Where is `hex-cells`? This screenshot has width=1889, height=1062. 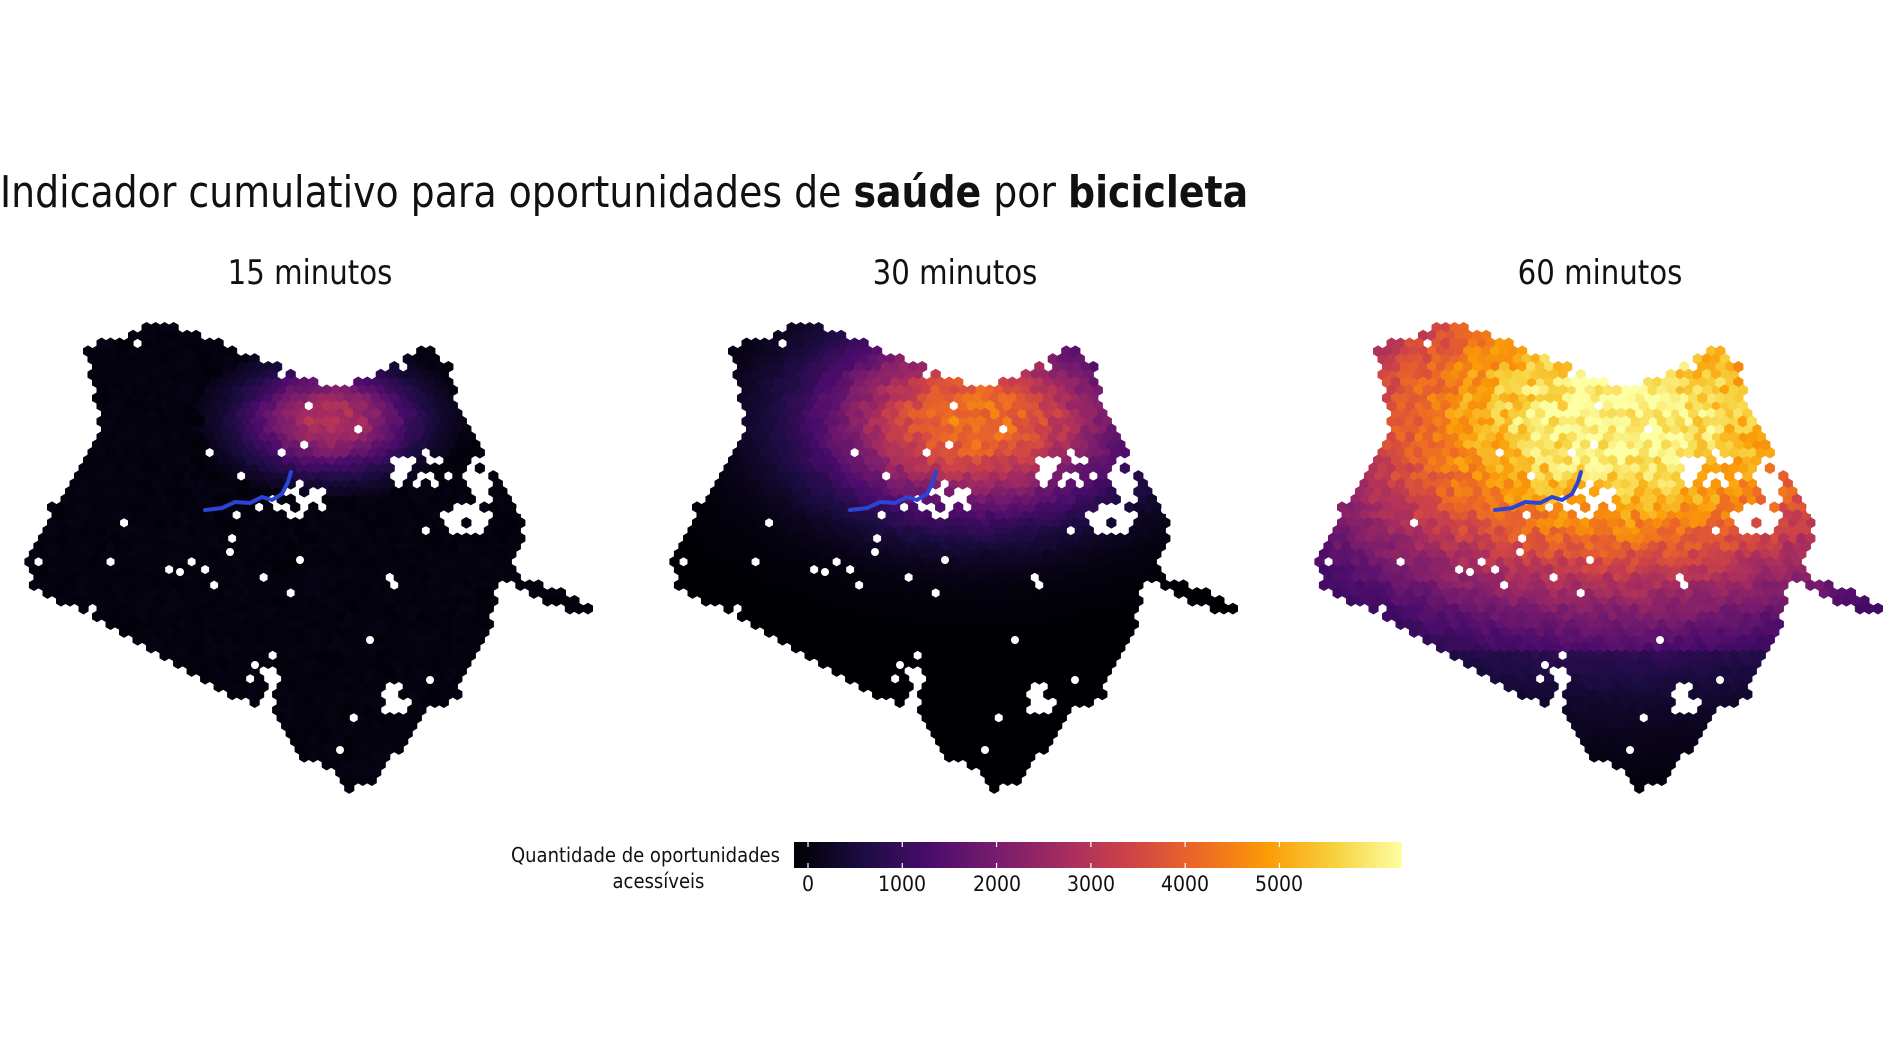 hex-cells is located at coordinates (308, 557).